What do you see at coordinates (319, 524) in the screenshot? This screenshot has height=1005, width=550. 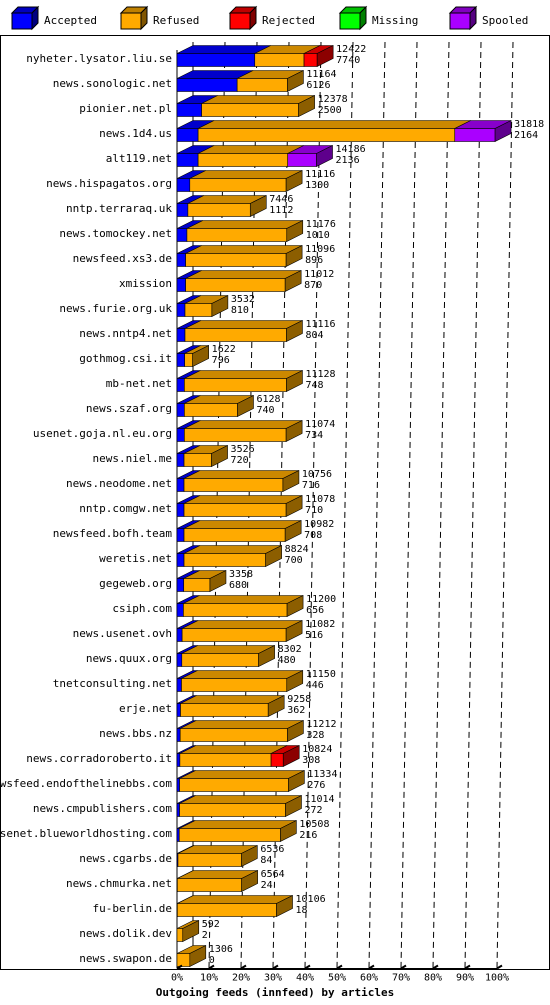 I see `value-offered: 10982` at bounding box center [319, 524].